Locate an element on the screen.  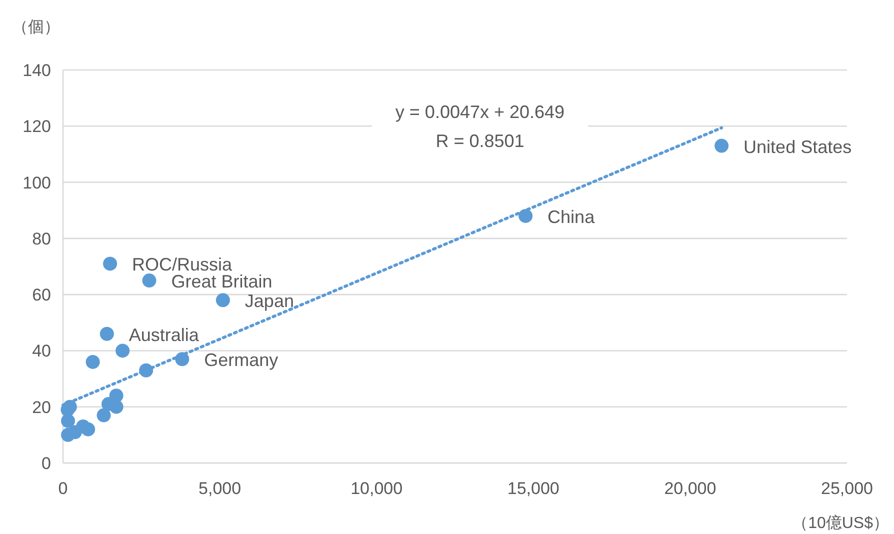
x-axis-title: （10億US$） is located at coordinates (840, 523).